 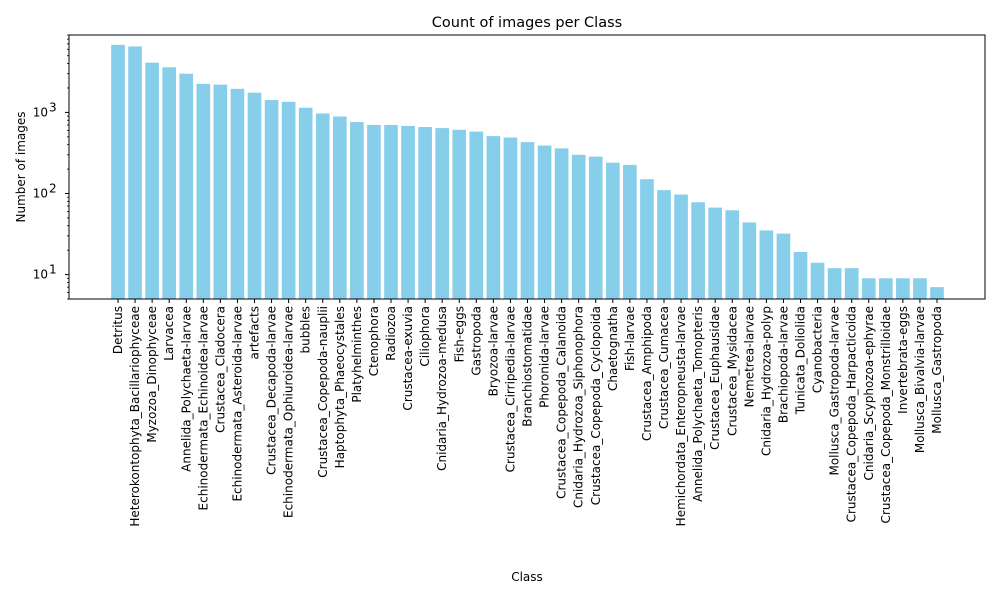 I want to click on bar-chaetognatha, so click(x=612, y=230).